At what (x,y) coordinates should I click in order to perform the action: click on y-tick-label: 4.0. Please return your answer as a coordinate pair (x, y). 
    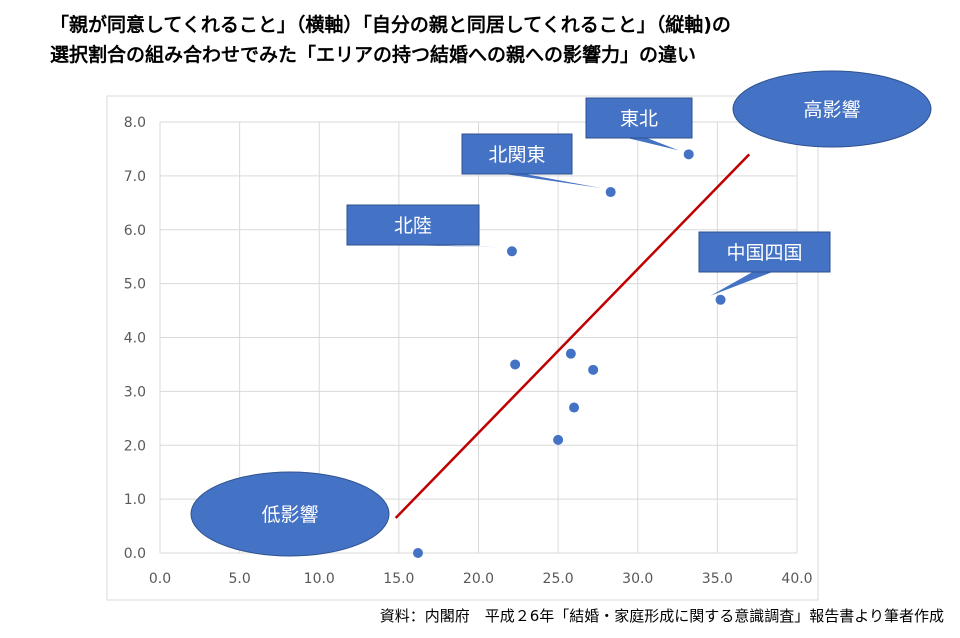
    Looking at the image, I should click on (135, 339).